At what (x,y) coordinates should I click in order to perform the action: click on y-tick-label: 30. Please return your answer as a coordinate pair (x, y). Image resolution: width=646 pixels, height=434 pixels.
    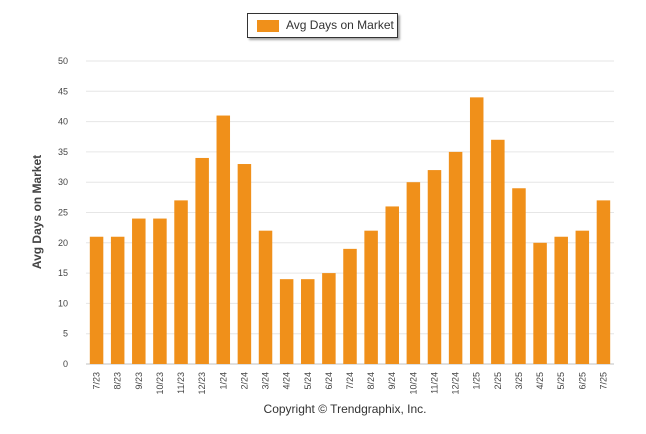
    Looking at the image, I should click on (63, 182).